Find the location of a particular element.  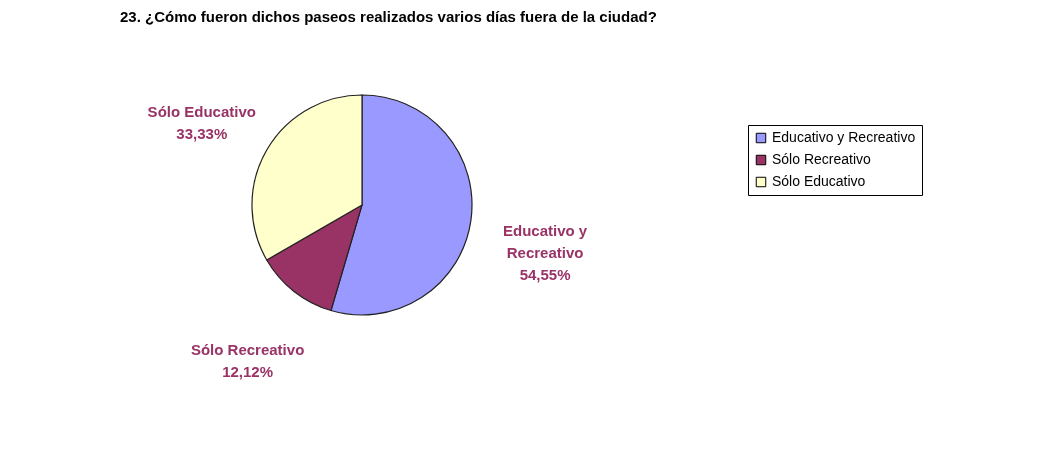

data-label: 12,12% is located at coordinates (248, 372).